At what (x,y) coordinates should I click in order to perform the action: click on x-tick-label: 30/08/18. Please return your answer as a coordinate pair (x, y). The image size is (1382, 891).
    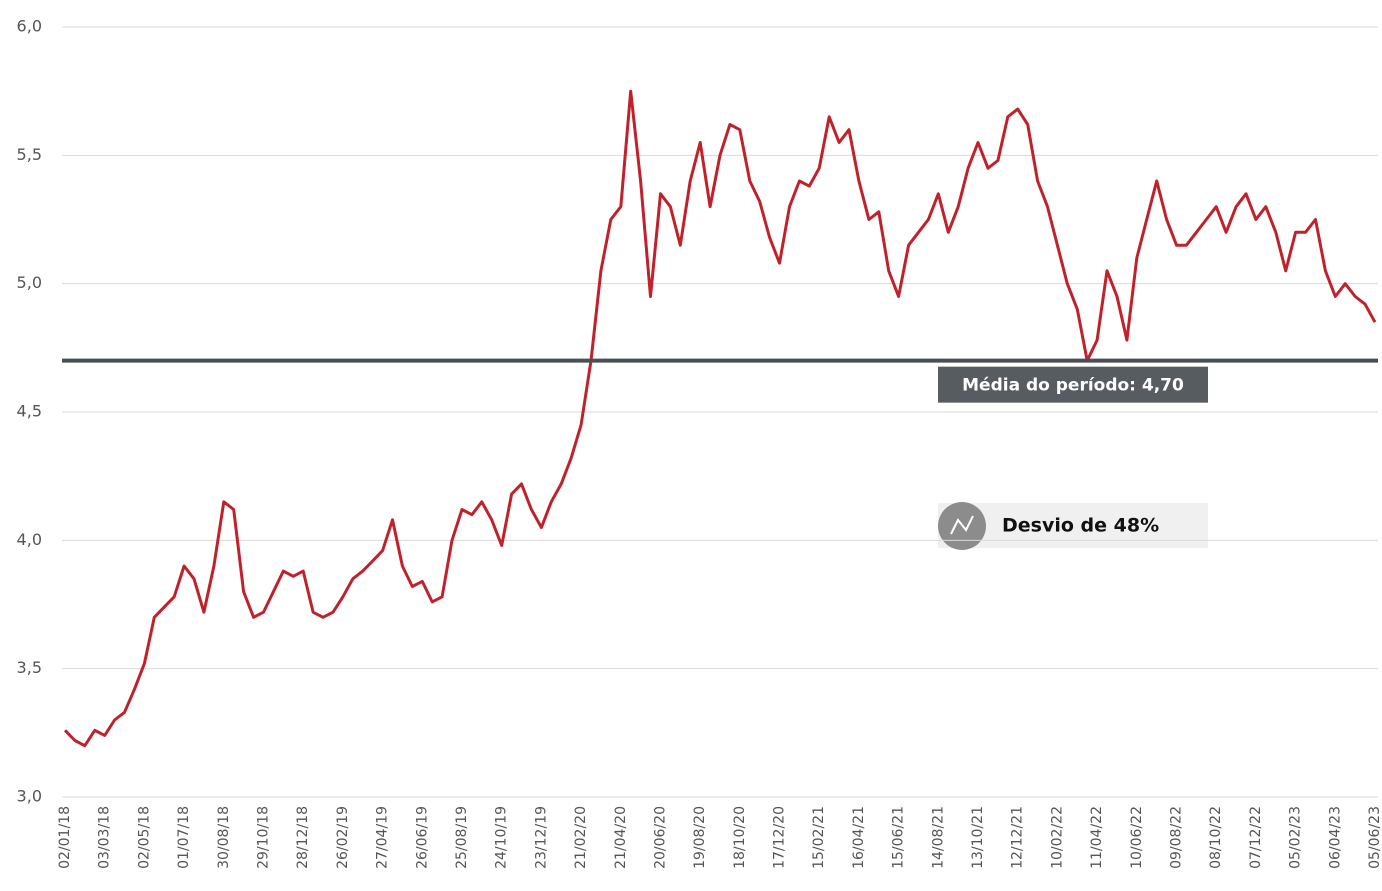
    Looking at the image, I should click on (224, 837).